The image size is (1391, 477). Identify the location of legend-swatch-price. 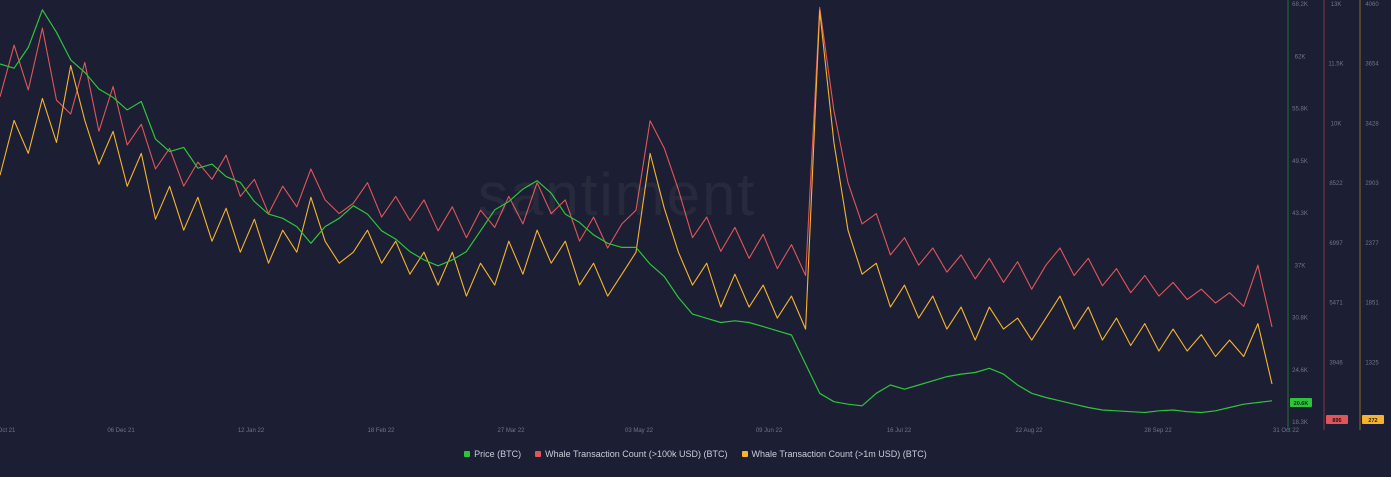
(467, 454).